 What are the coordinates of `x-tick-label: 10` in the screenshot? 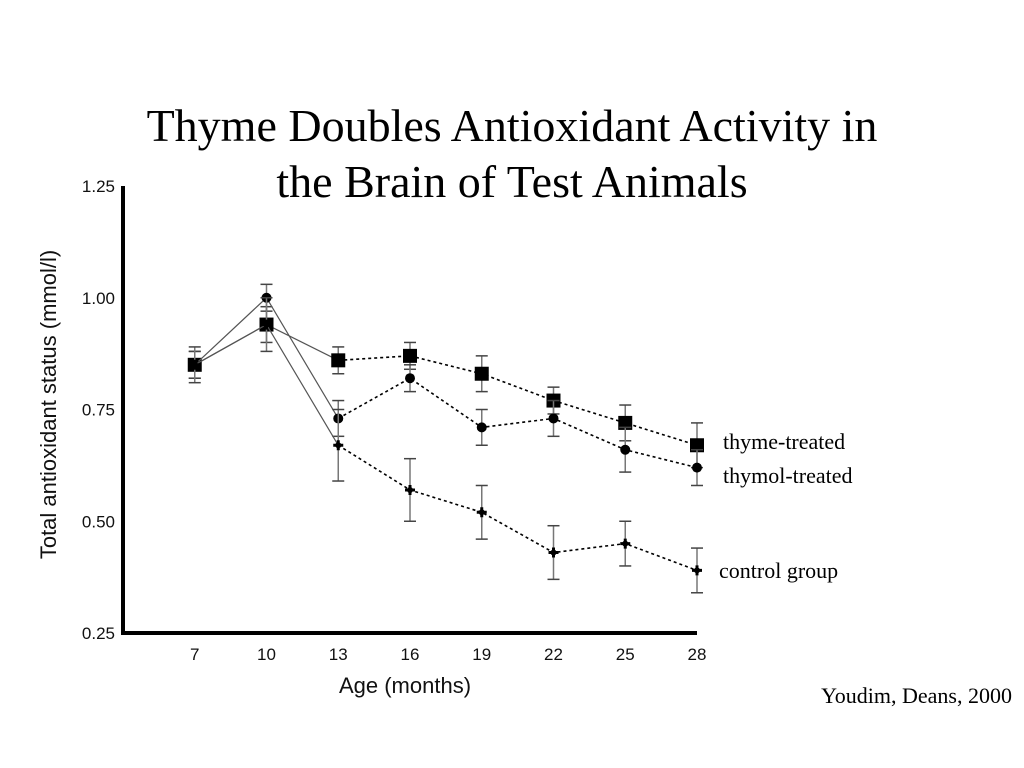 It's located at (266, 654).